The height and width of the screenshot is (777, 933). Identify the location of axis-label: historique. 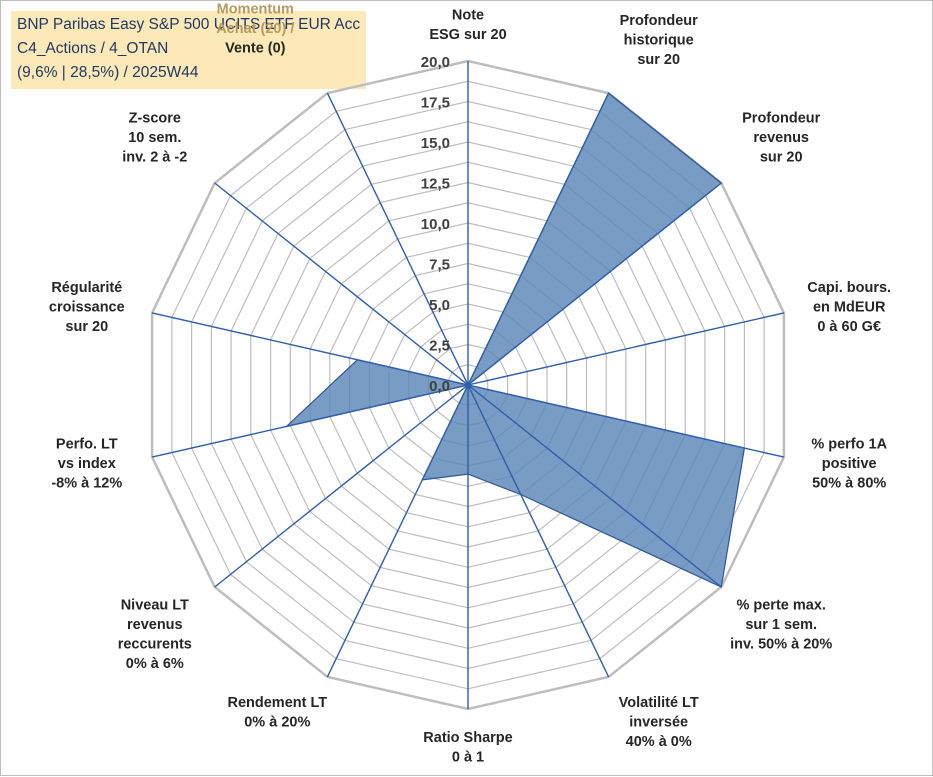
(659, 41).